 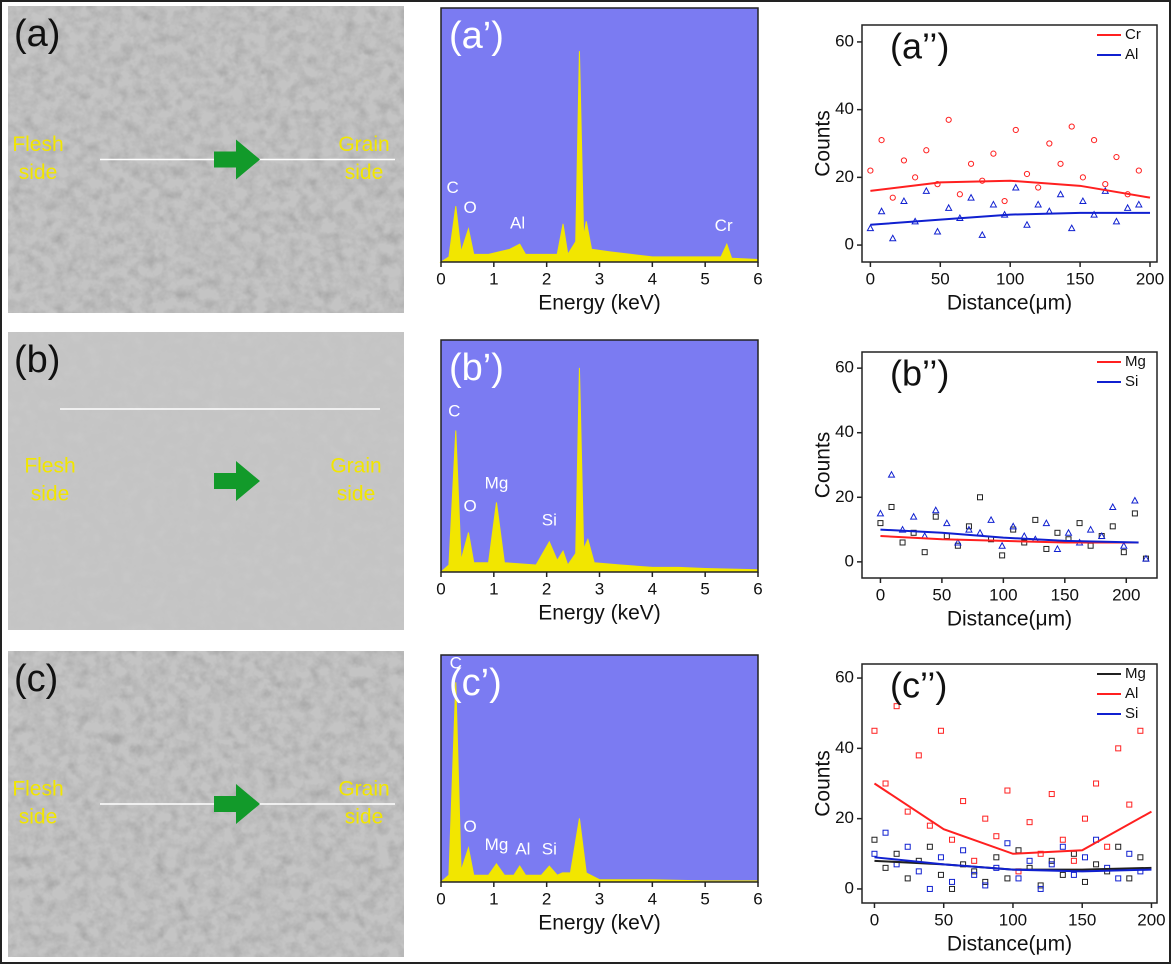 I want to click on peak-label: Al, so click(x=517, y=222).